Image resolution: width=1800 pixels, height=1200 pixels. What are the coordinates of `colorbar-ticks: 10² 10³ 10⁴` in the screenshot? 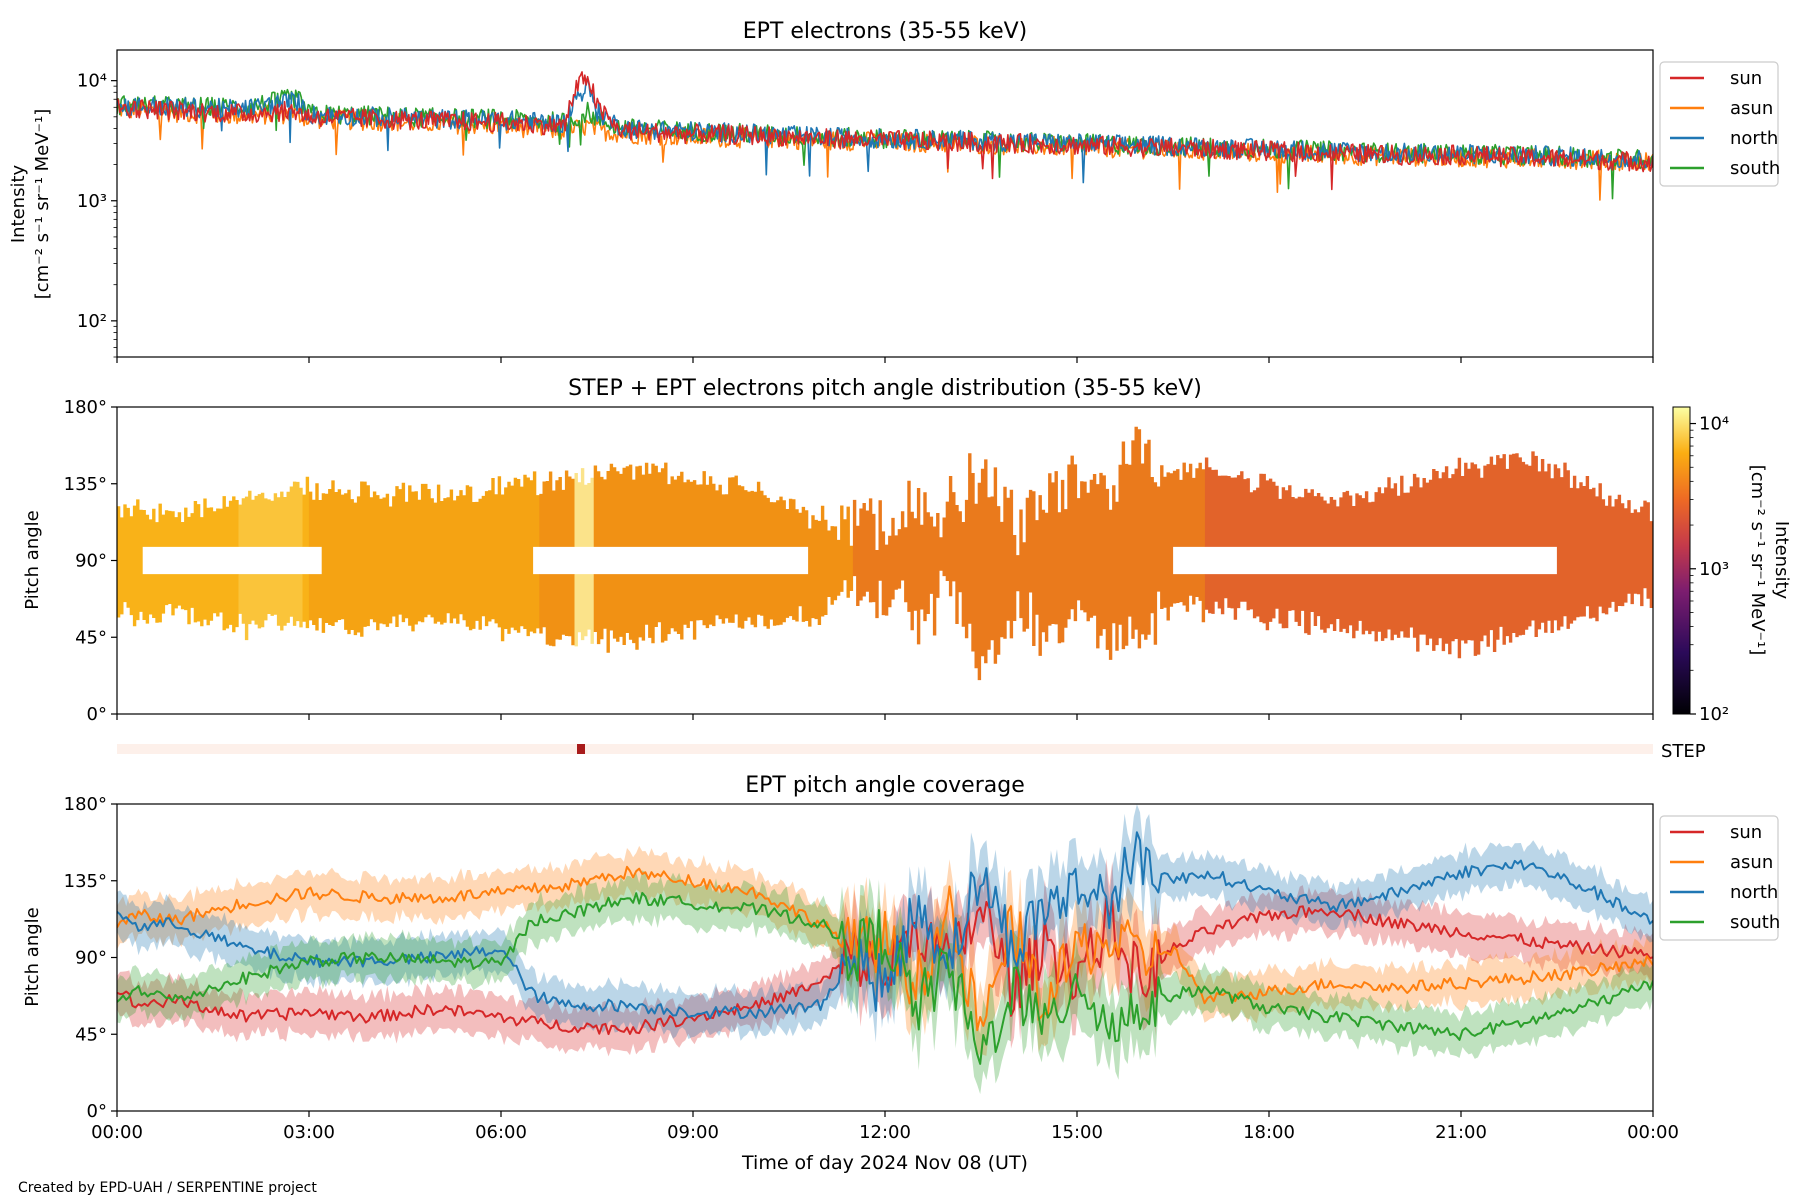 It's located at (1709, 569).